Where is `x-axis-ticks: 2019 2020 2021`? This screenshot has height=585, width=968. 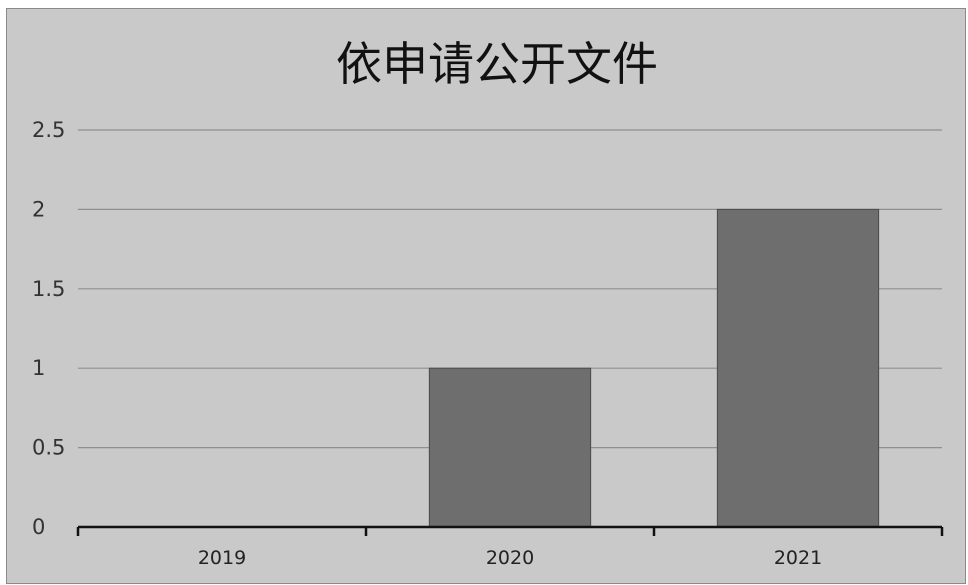 x-axis-ticks: 2019 2020 2021 is located at coordinates (510, 558).